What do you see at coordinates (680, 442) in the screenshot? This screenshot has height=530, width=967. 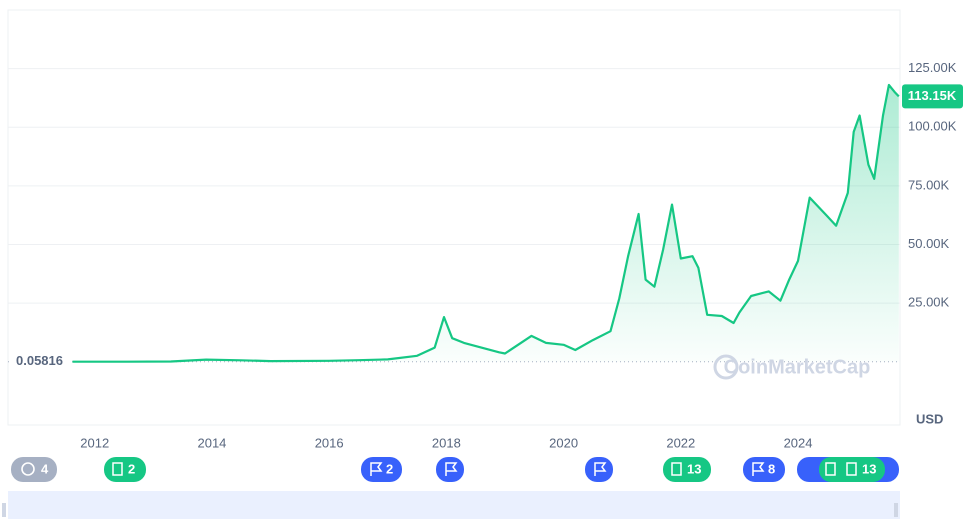 I see `x-tick-label: 2022` at bounding box center [680, 442].